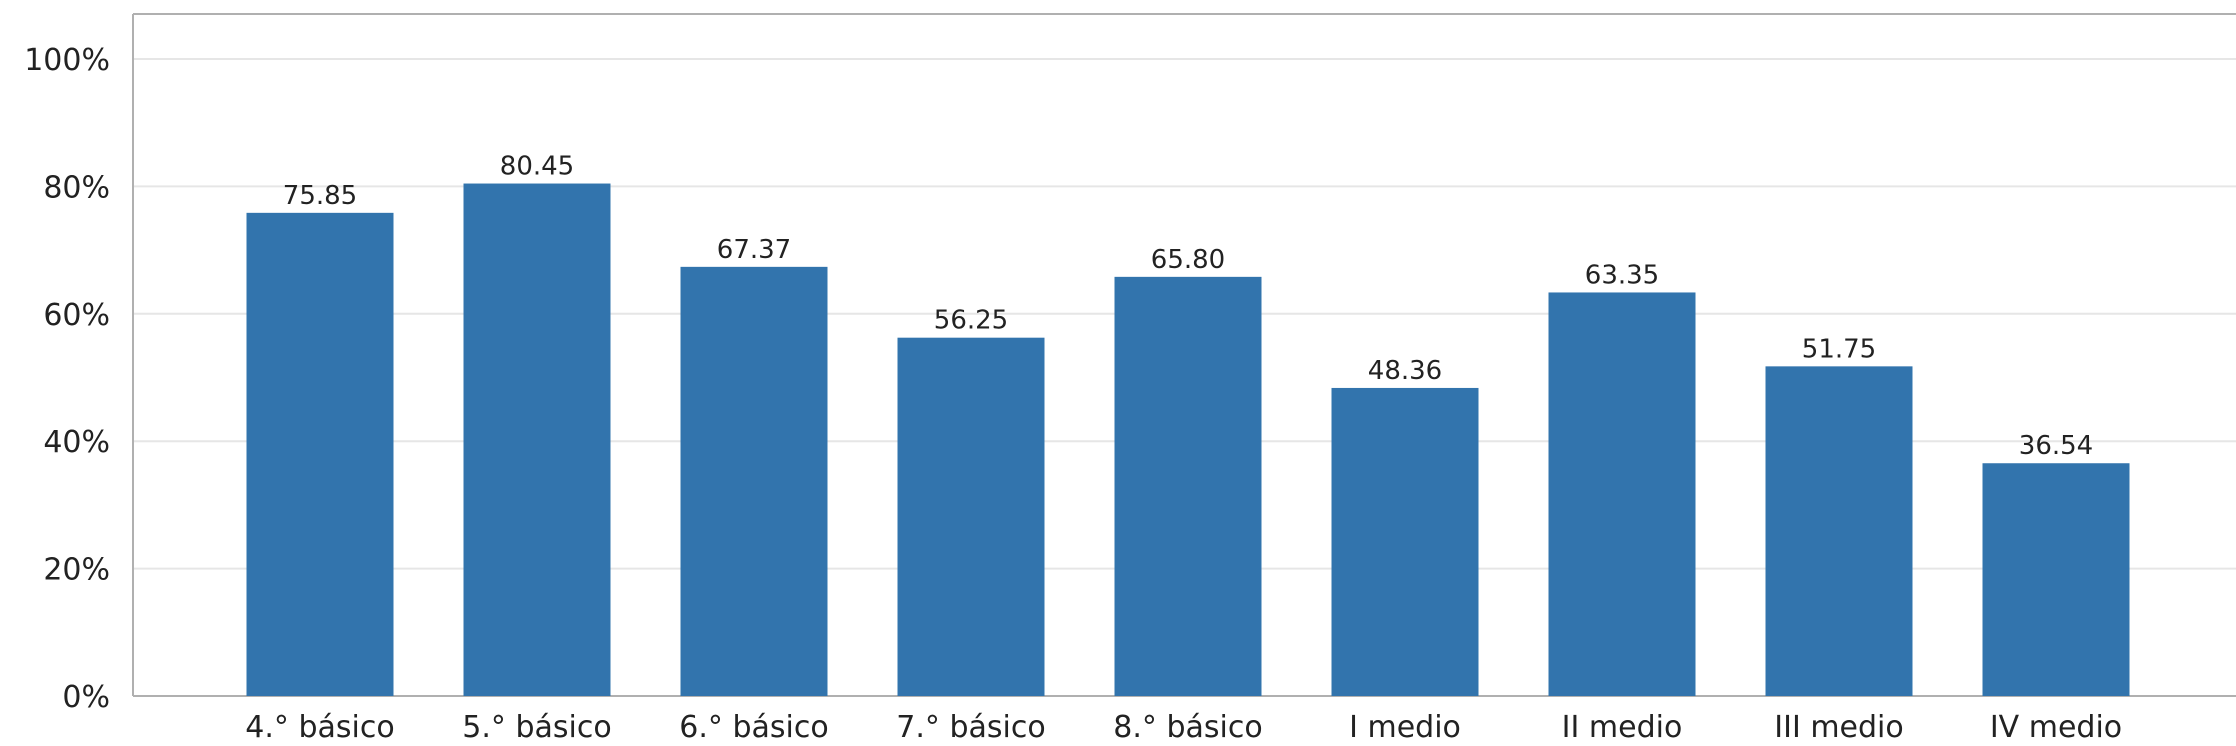 Image resolution: width=2236 pixels, height=746 pixels. What do you see at coordinates (1622, 727) in the screenshot?
I see `x-tick-label: II medio` at bounding box center [1622, 727].